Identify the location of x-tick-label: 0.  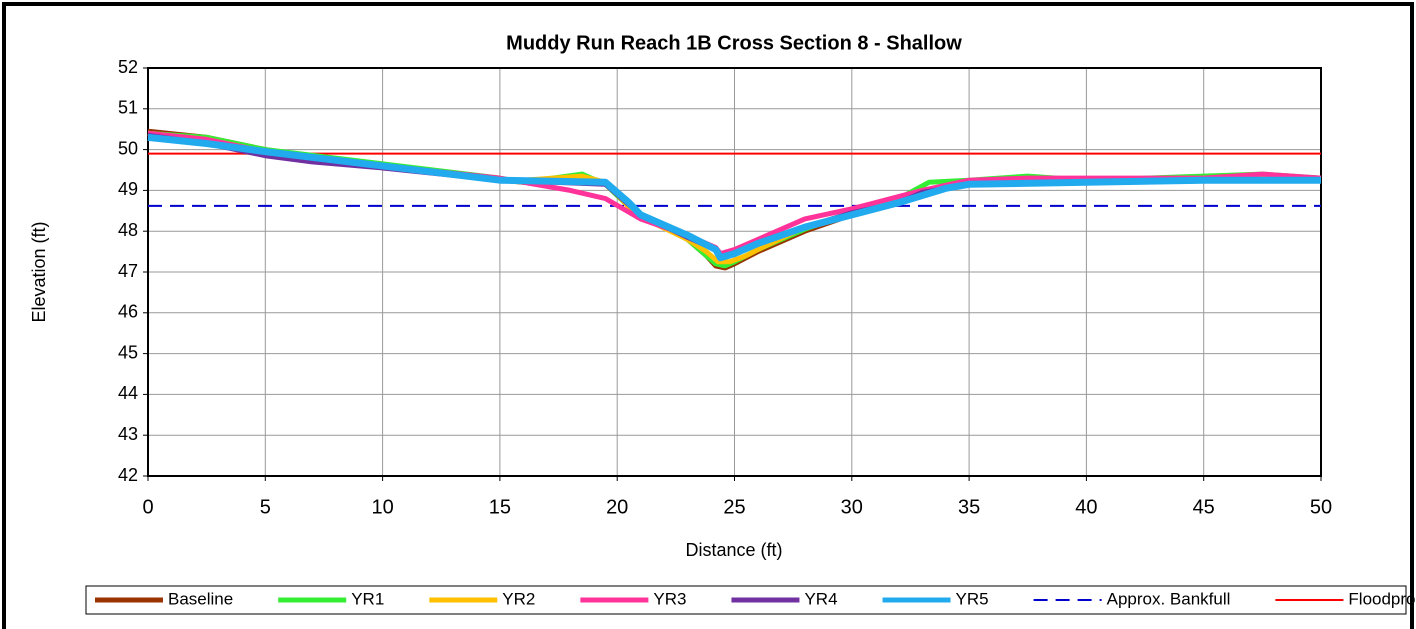
(147, 507).